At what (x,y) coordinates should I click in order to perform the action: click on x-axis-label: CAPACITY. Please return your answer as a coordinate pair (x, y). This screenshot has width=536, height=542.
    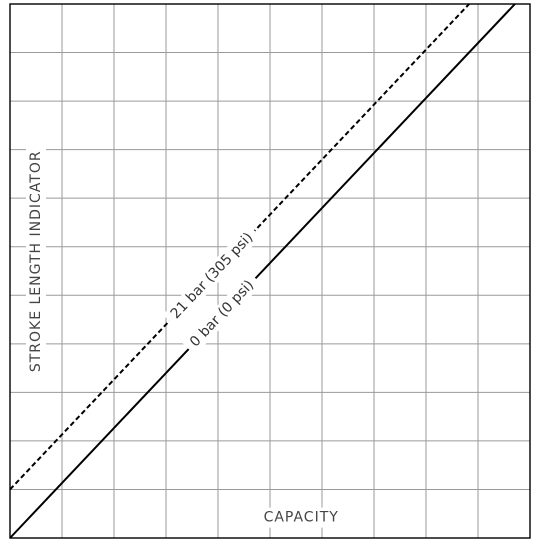
    Looking at the image, I should click on (301, 518).